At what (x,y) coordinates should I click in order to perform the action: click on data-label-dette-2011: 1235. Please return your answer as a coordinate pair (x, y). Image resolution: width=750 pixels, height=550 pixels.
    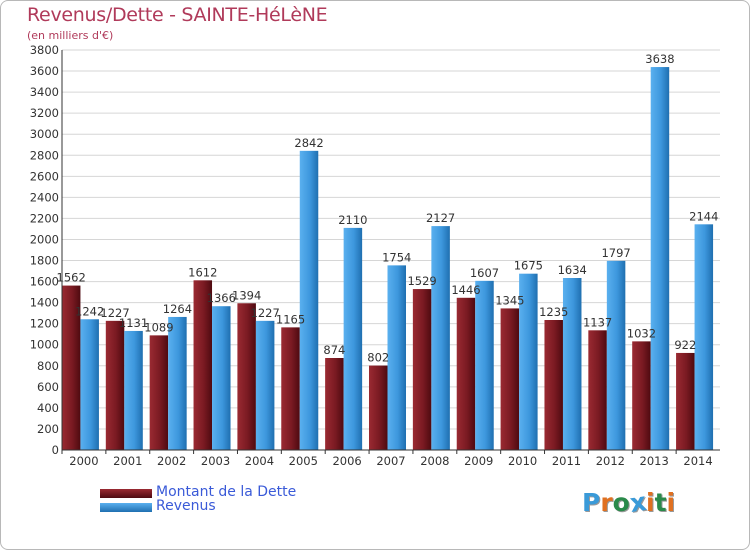
    Looking at the image, I should click on (553, 312).